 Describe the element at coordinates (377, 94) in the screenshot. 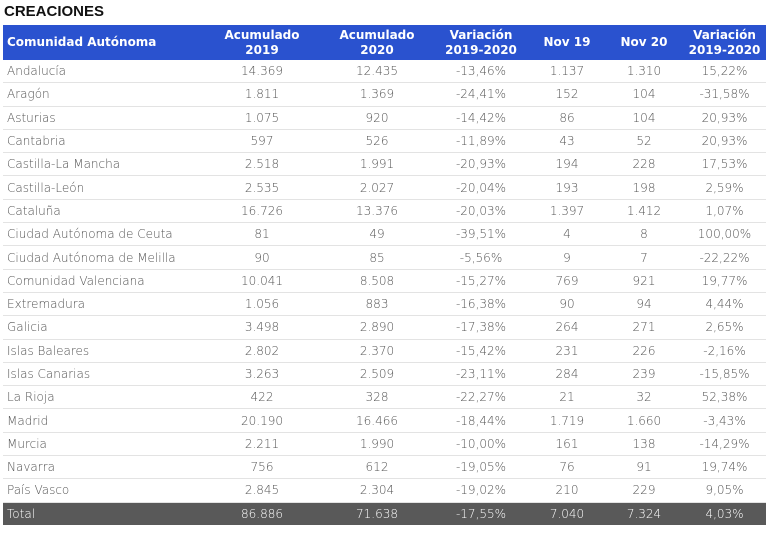

I see `table-cell: 1.369` at that location.